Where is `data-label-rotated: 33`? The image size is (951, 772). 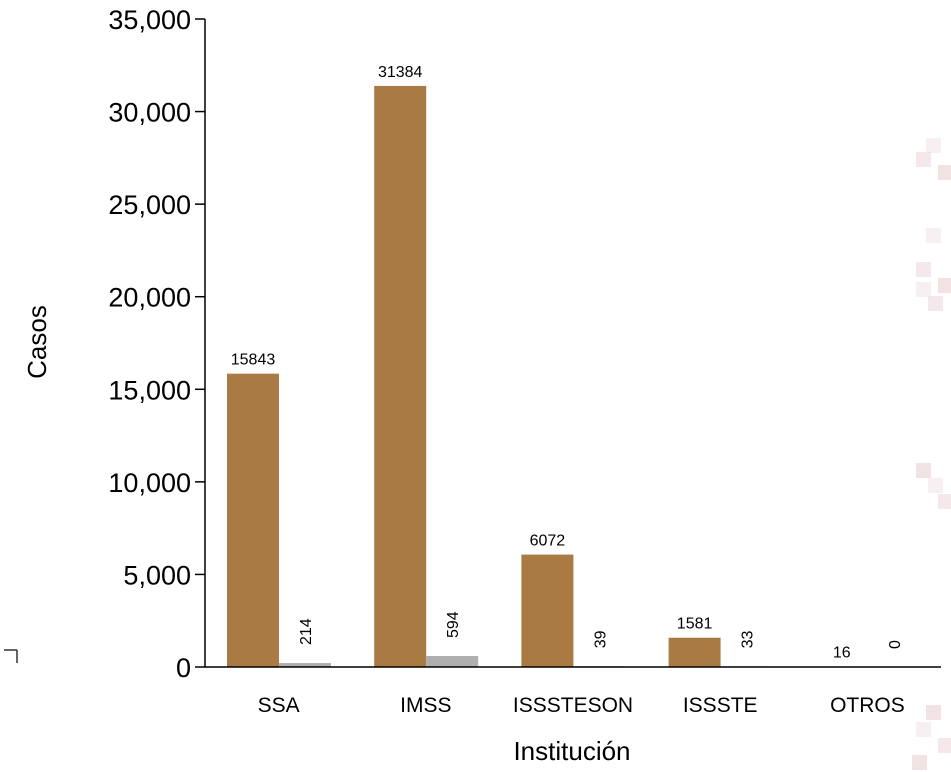
data-label-rotated: 33 is located at coordinates (748, 639).